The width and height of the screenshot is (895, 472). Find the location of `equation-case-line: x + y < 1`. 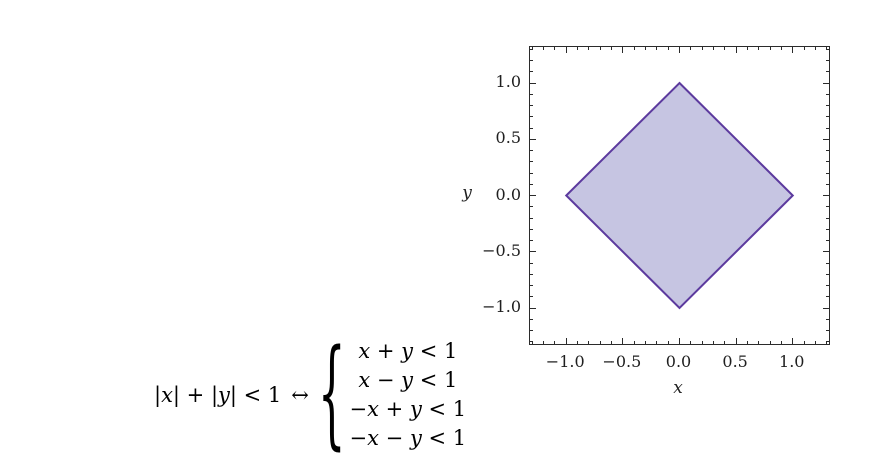

equation-case-line: x + y < 1 is located at coordinates (408, 351).